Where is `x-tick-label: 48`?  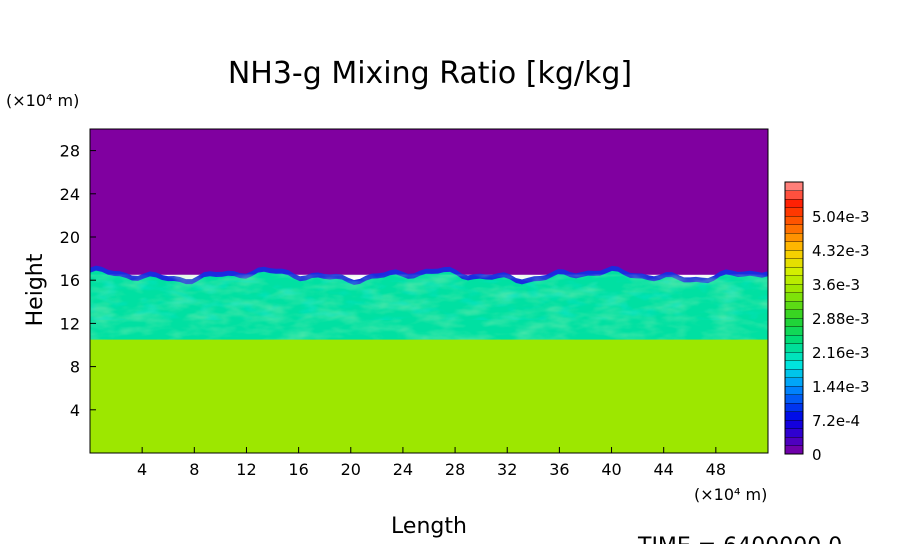 x-tick-label: 48 is located at coordinates (716, 469).